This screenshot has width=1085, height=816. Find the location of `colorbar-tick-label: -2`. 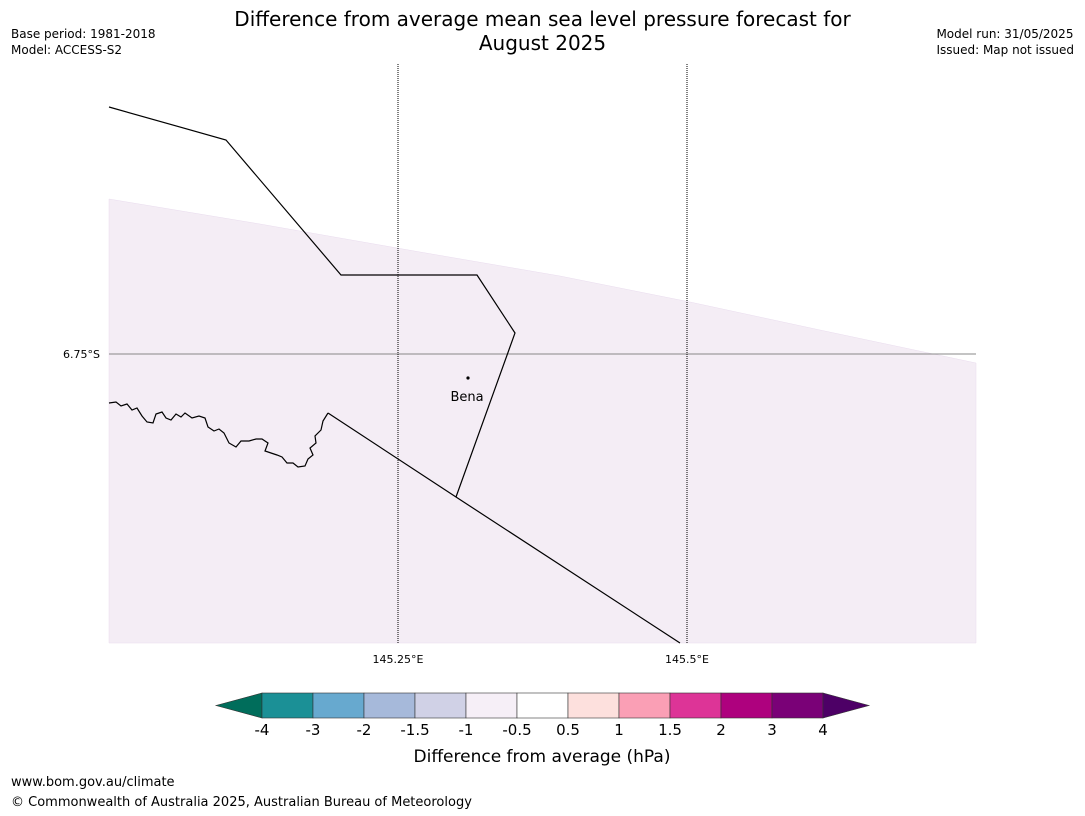

colorbar-tick-label: -2 is located at coordinates (364, 730).